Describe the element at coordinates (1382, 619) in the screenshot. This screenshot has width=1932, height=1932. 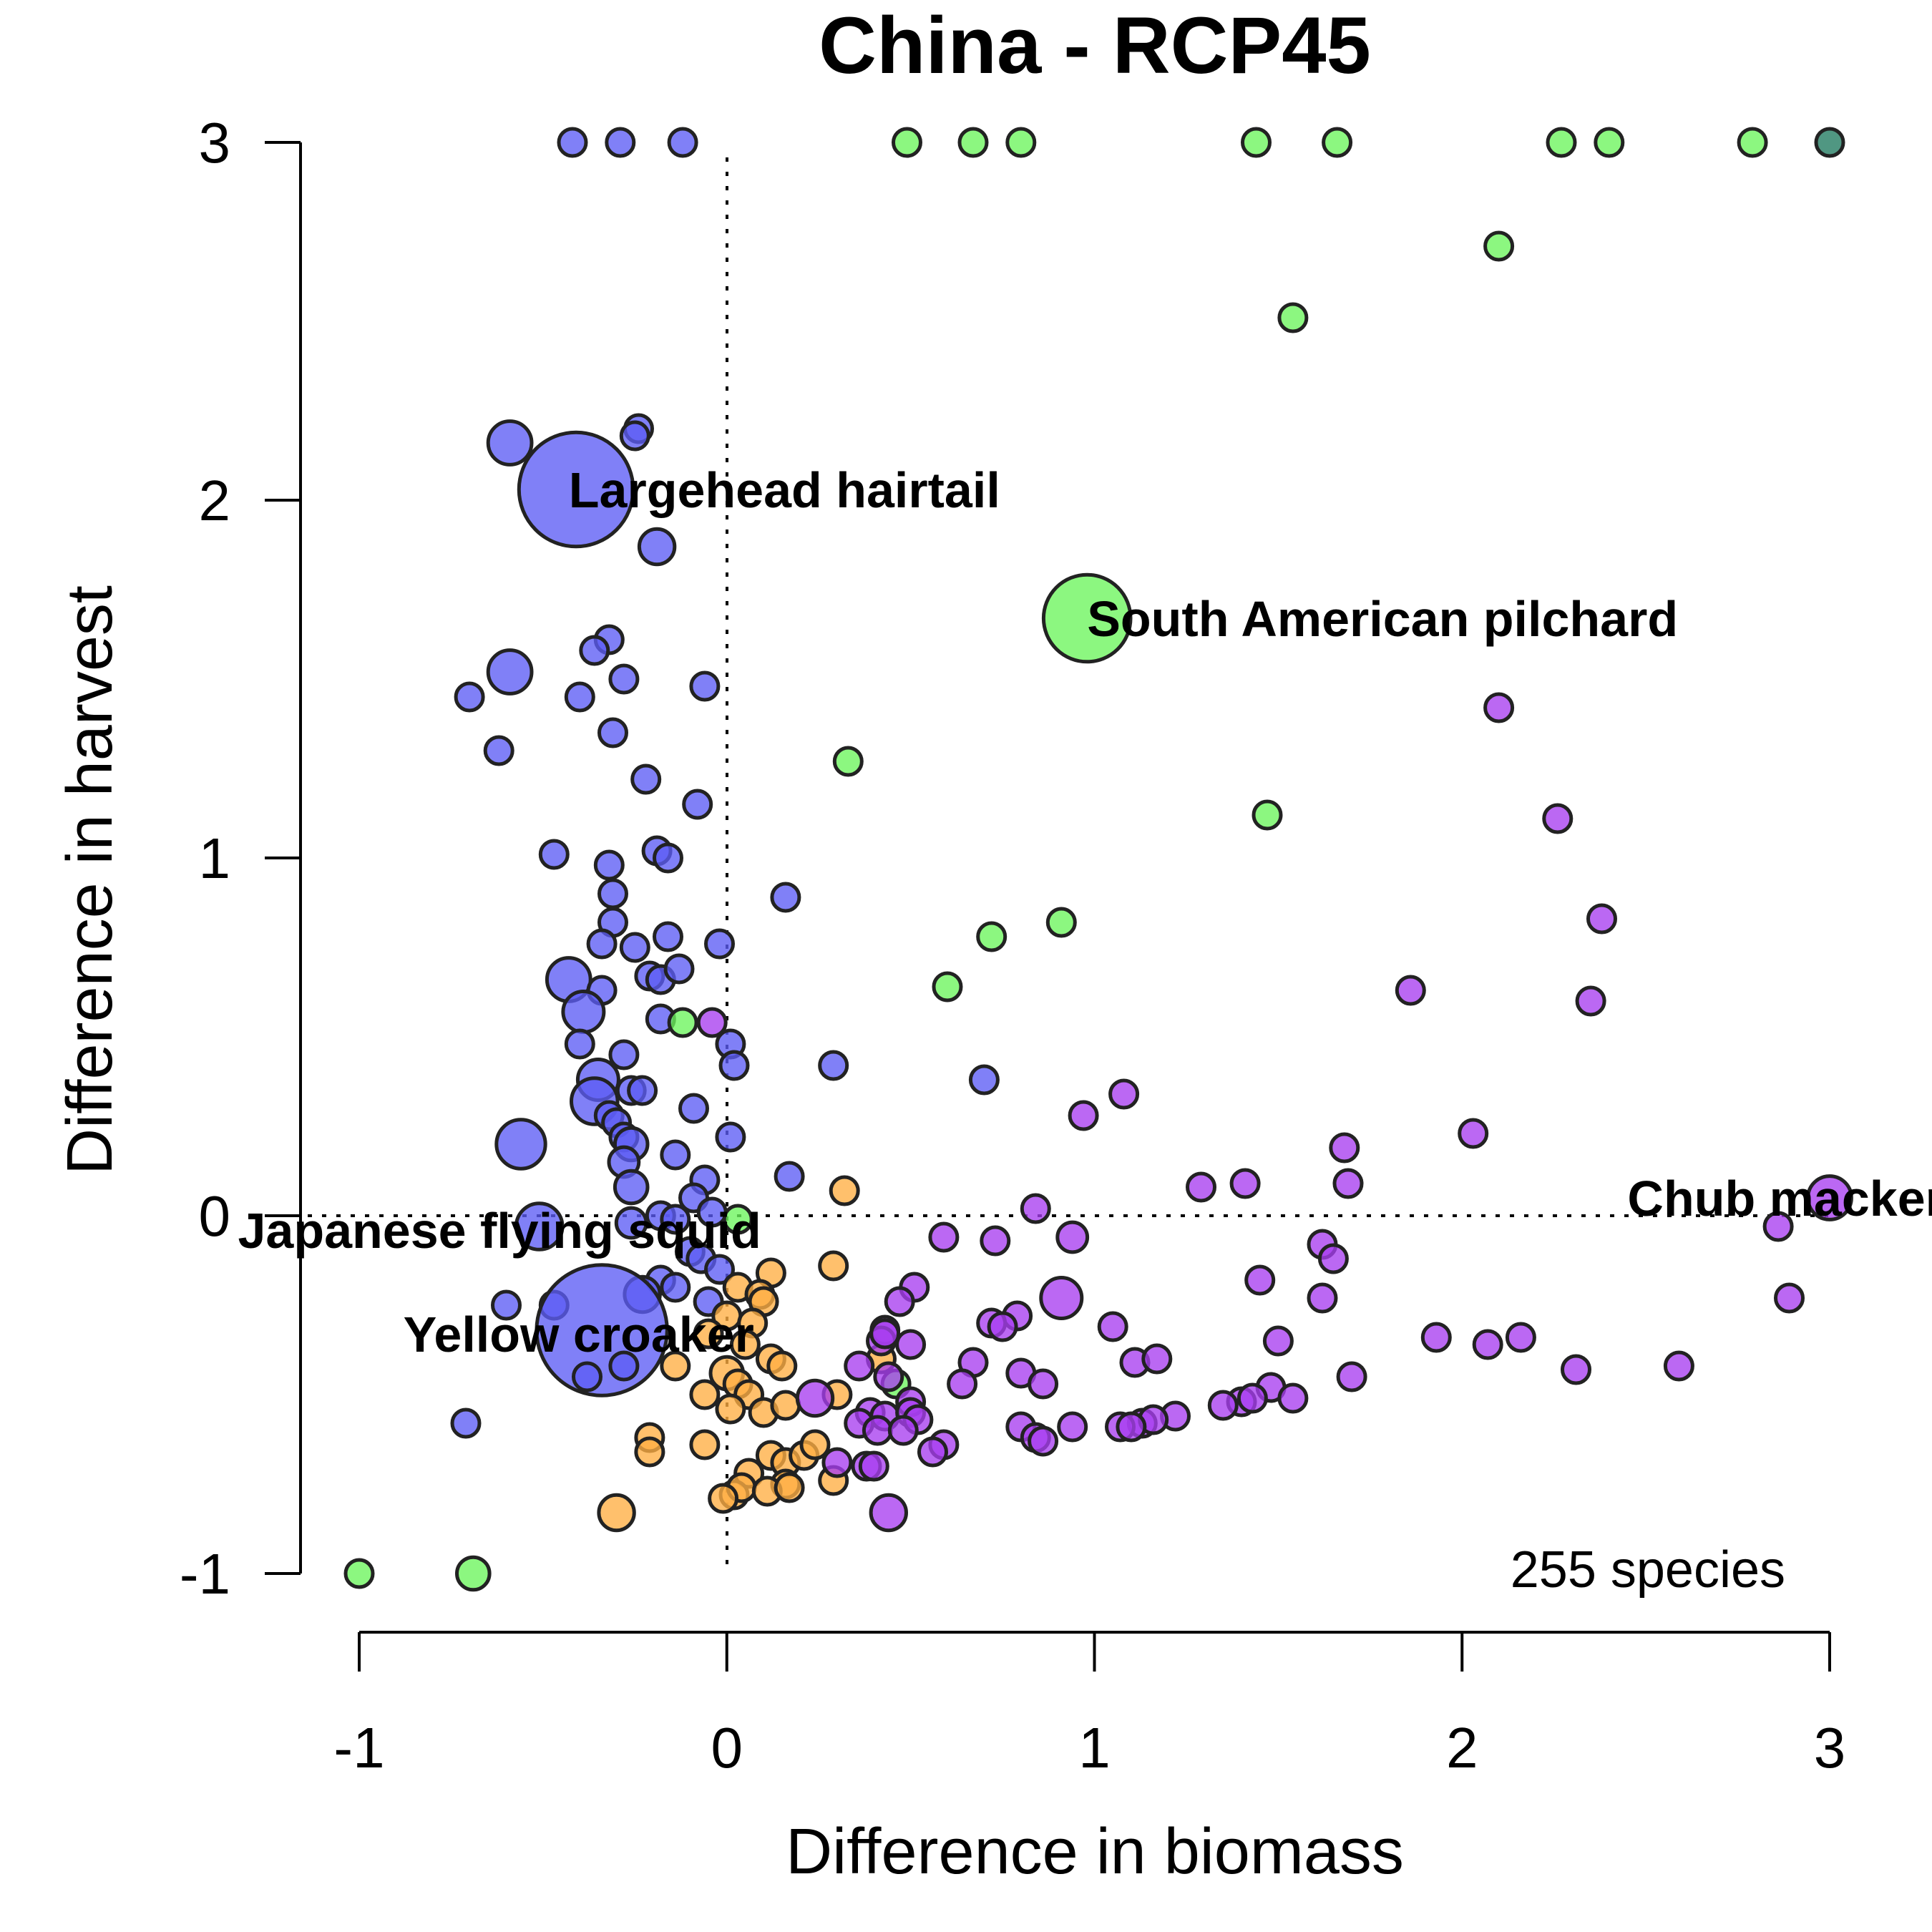
I see `species-label: South American pilchard` at that location.